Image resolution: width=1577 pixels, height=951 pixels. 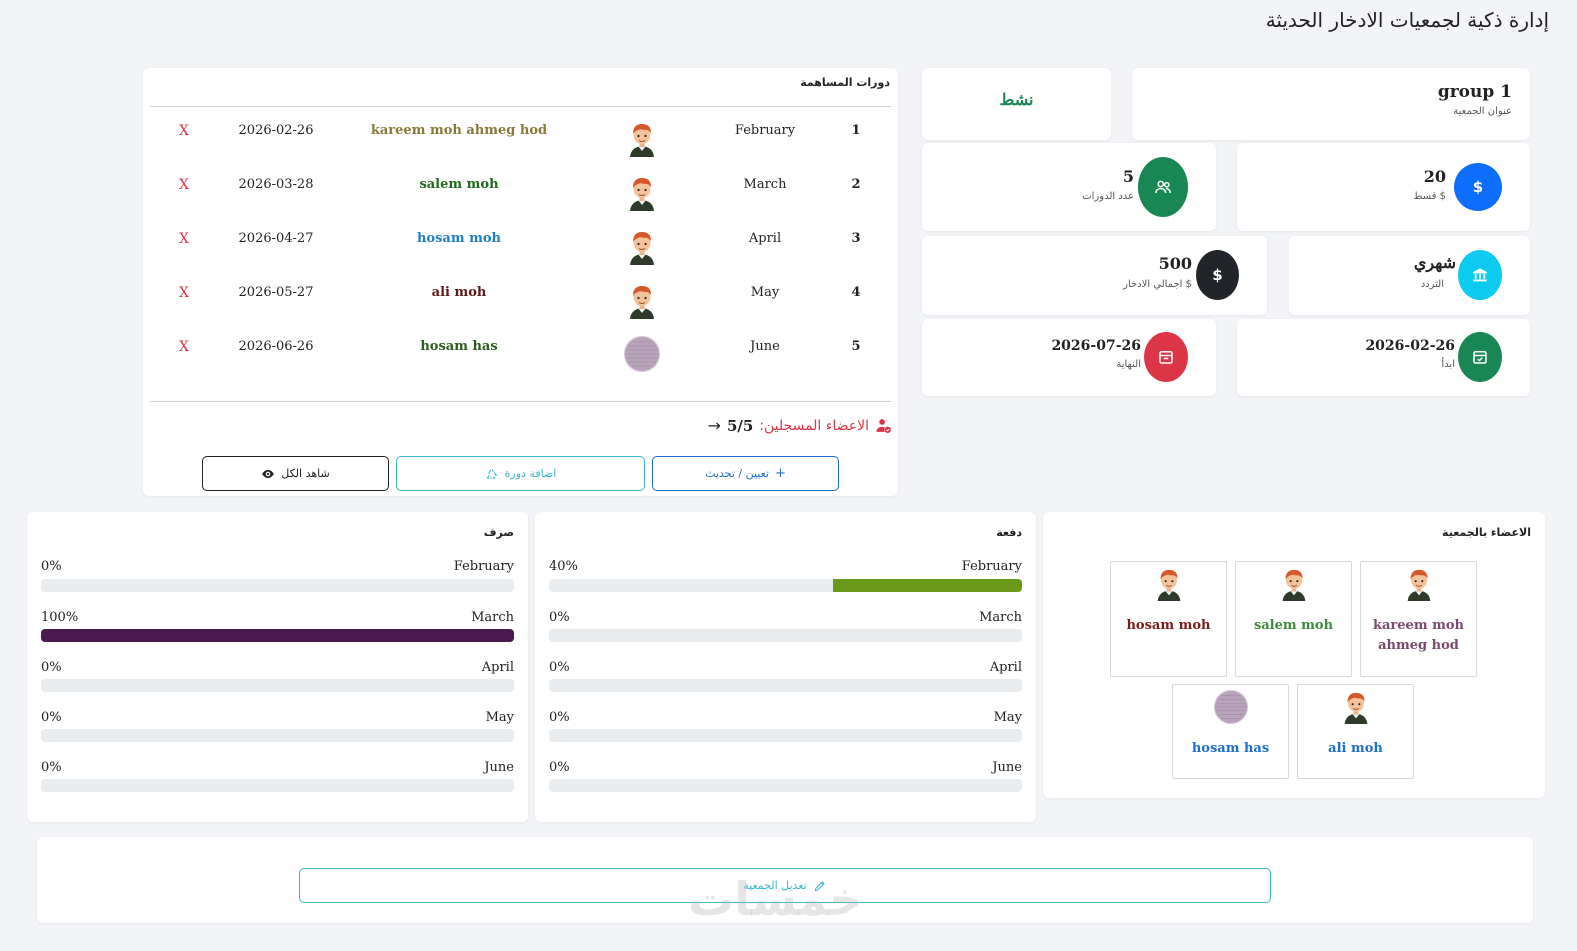 I want to click on registered-count: 5/5, so click(x=740, y=425).